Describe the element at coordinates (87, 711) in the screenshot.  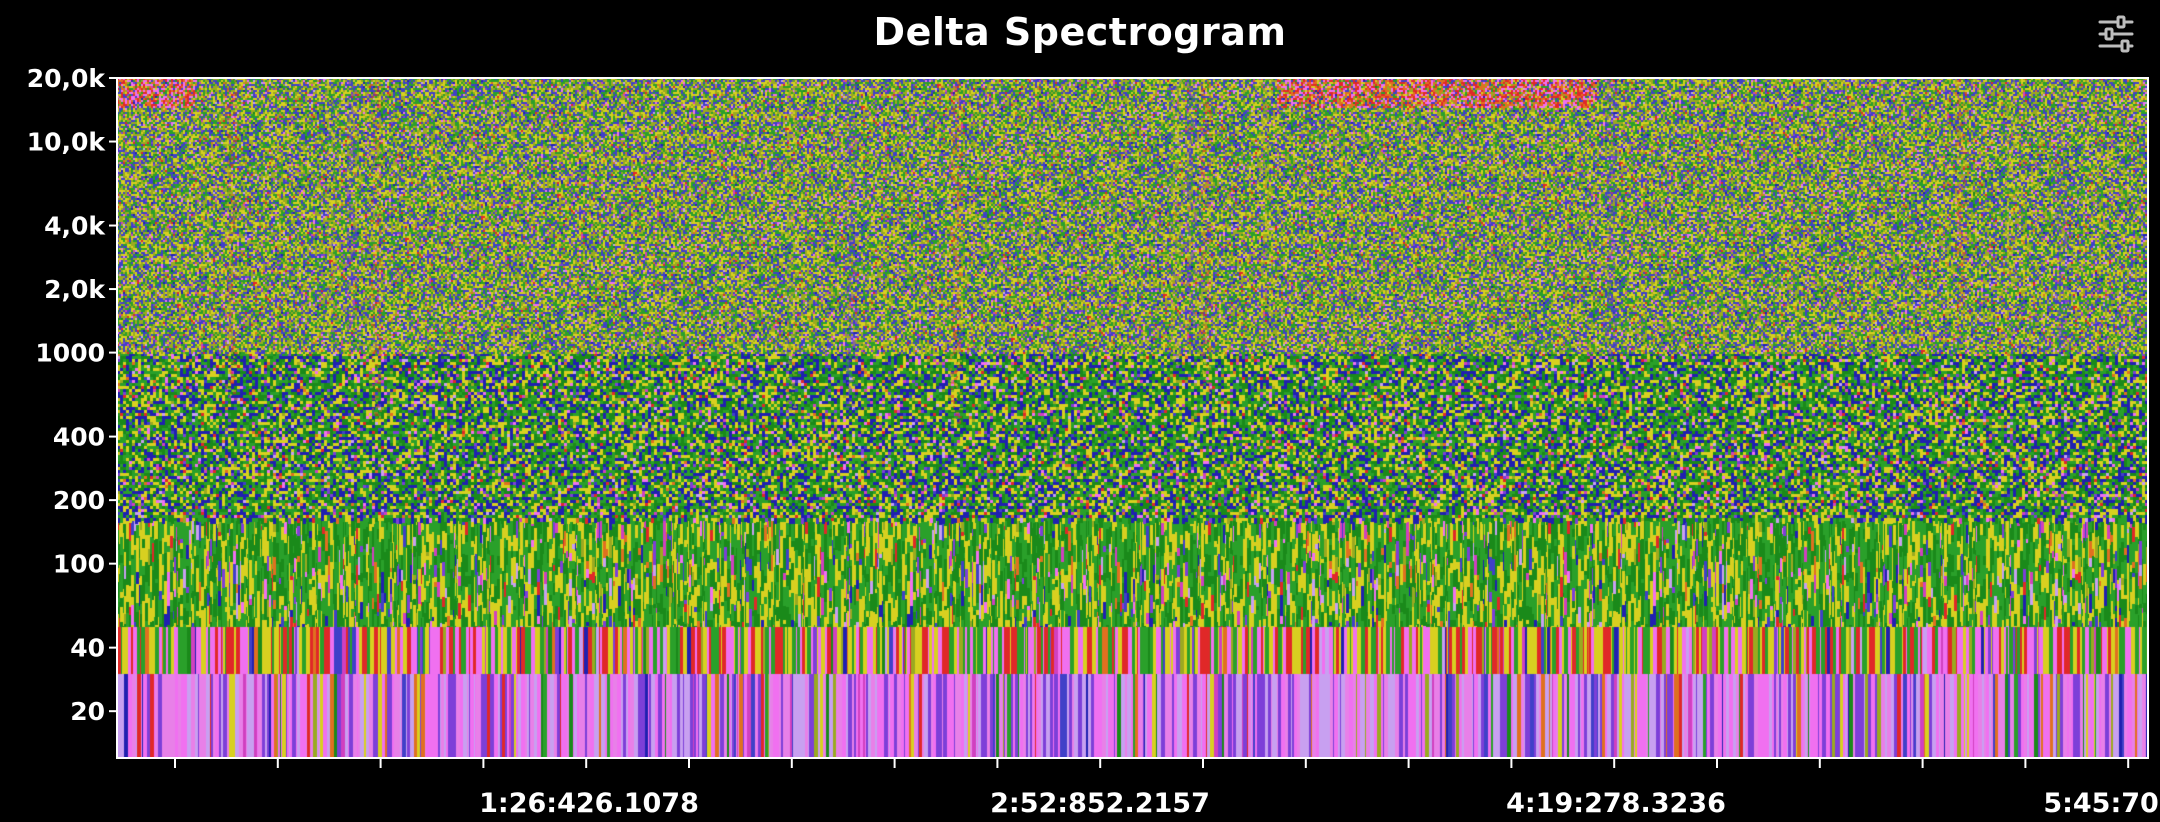
I see `y-tick-label: 20` at that location.